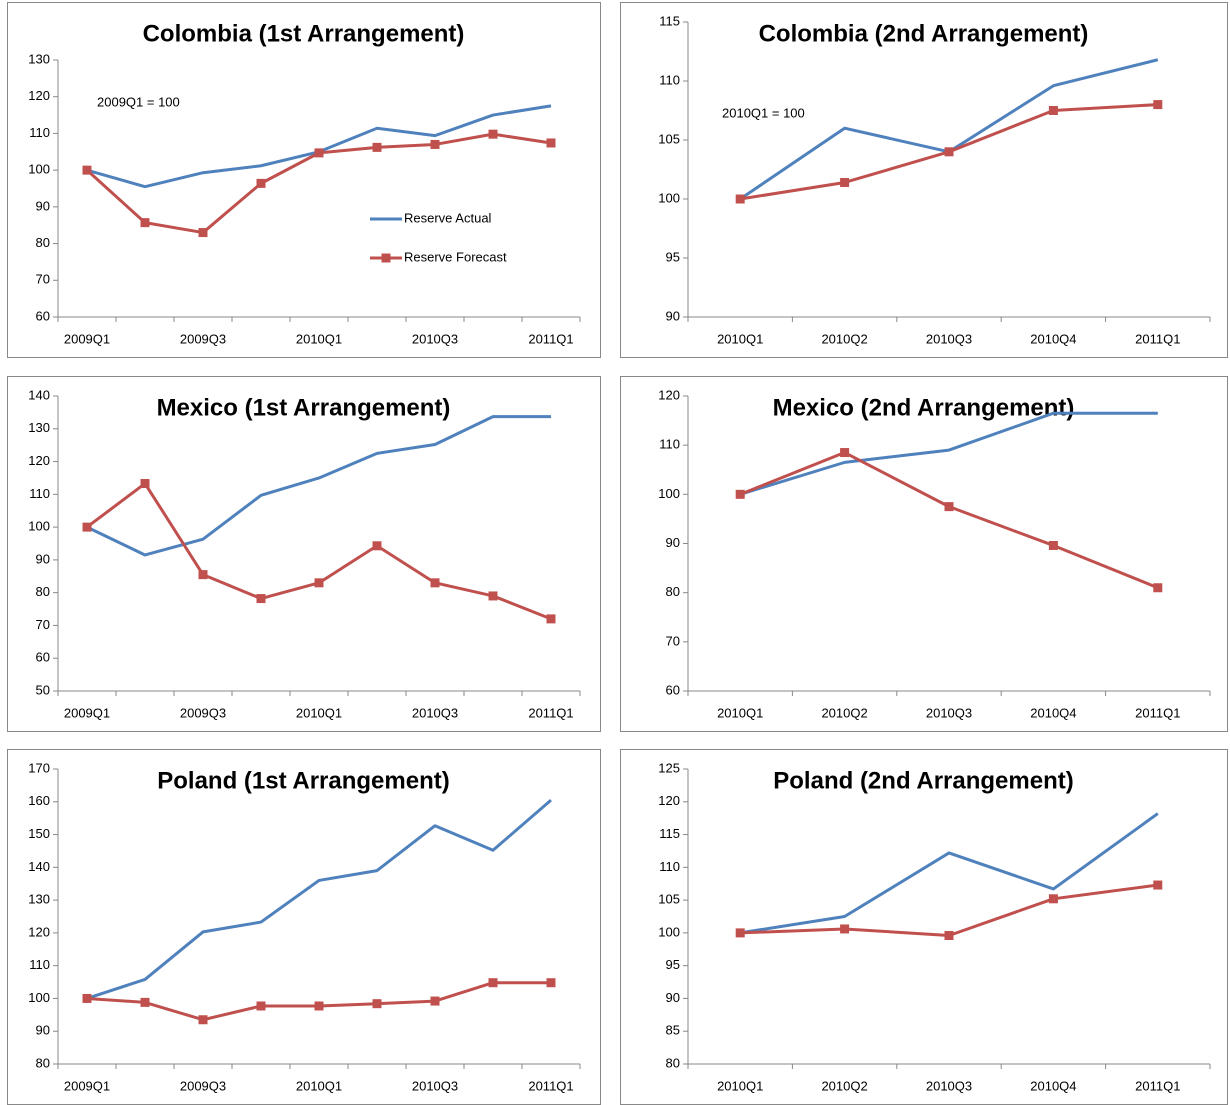 Image resolution: width=1230 pixels, height=1105 pixels. Describe the element at coordinates (39, 833) in the screenshot. I see `y-tick-label: 150` at that location.